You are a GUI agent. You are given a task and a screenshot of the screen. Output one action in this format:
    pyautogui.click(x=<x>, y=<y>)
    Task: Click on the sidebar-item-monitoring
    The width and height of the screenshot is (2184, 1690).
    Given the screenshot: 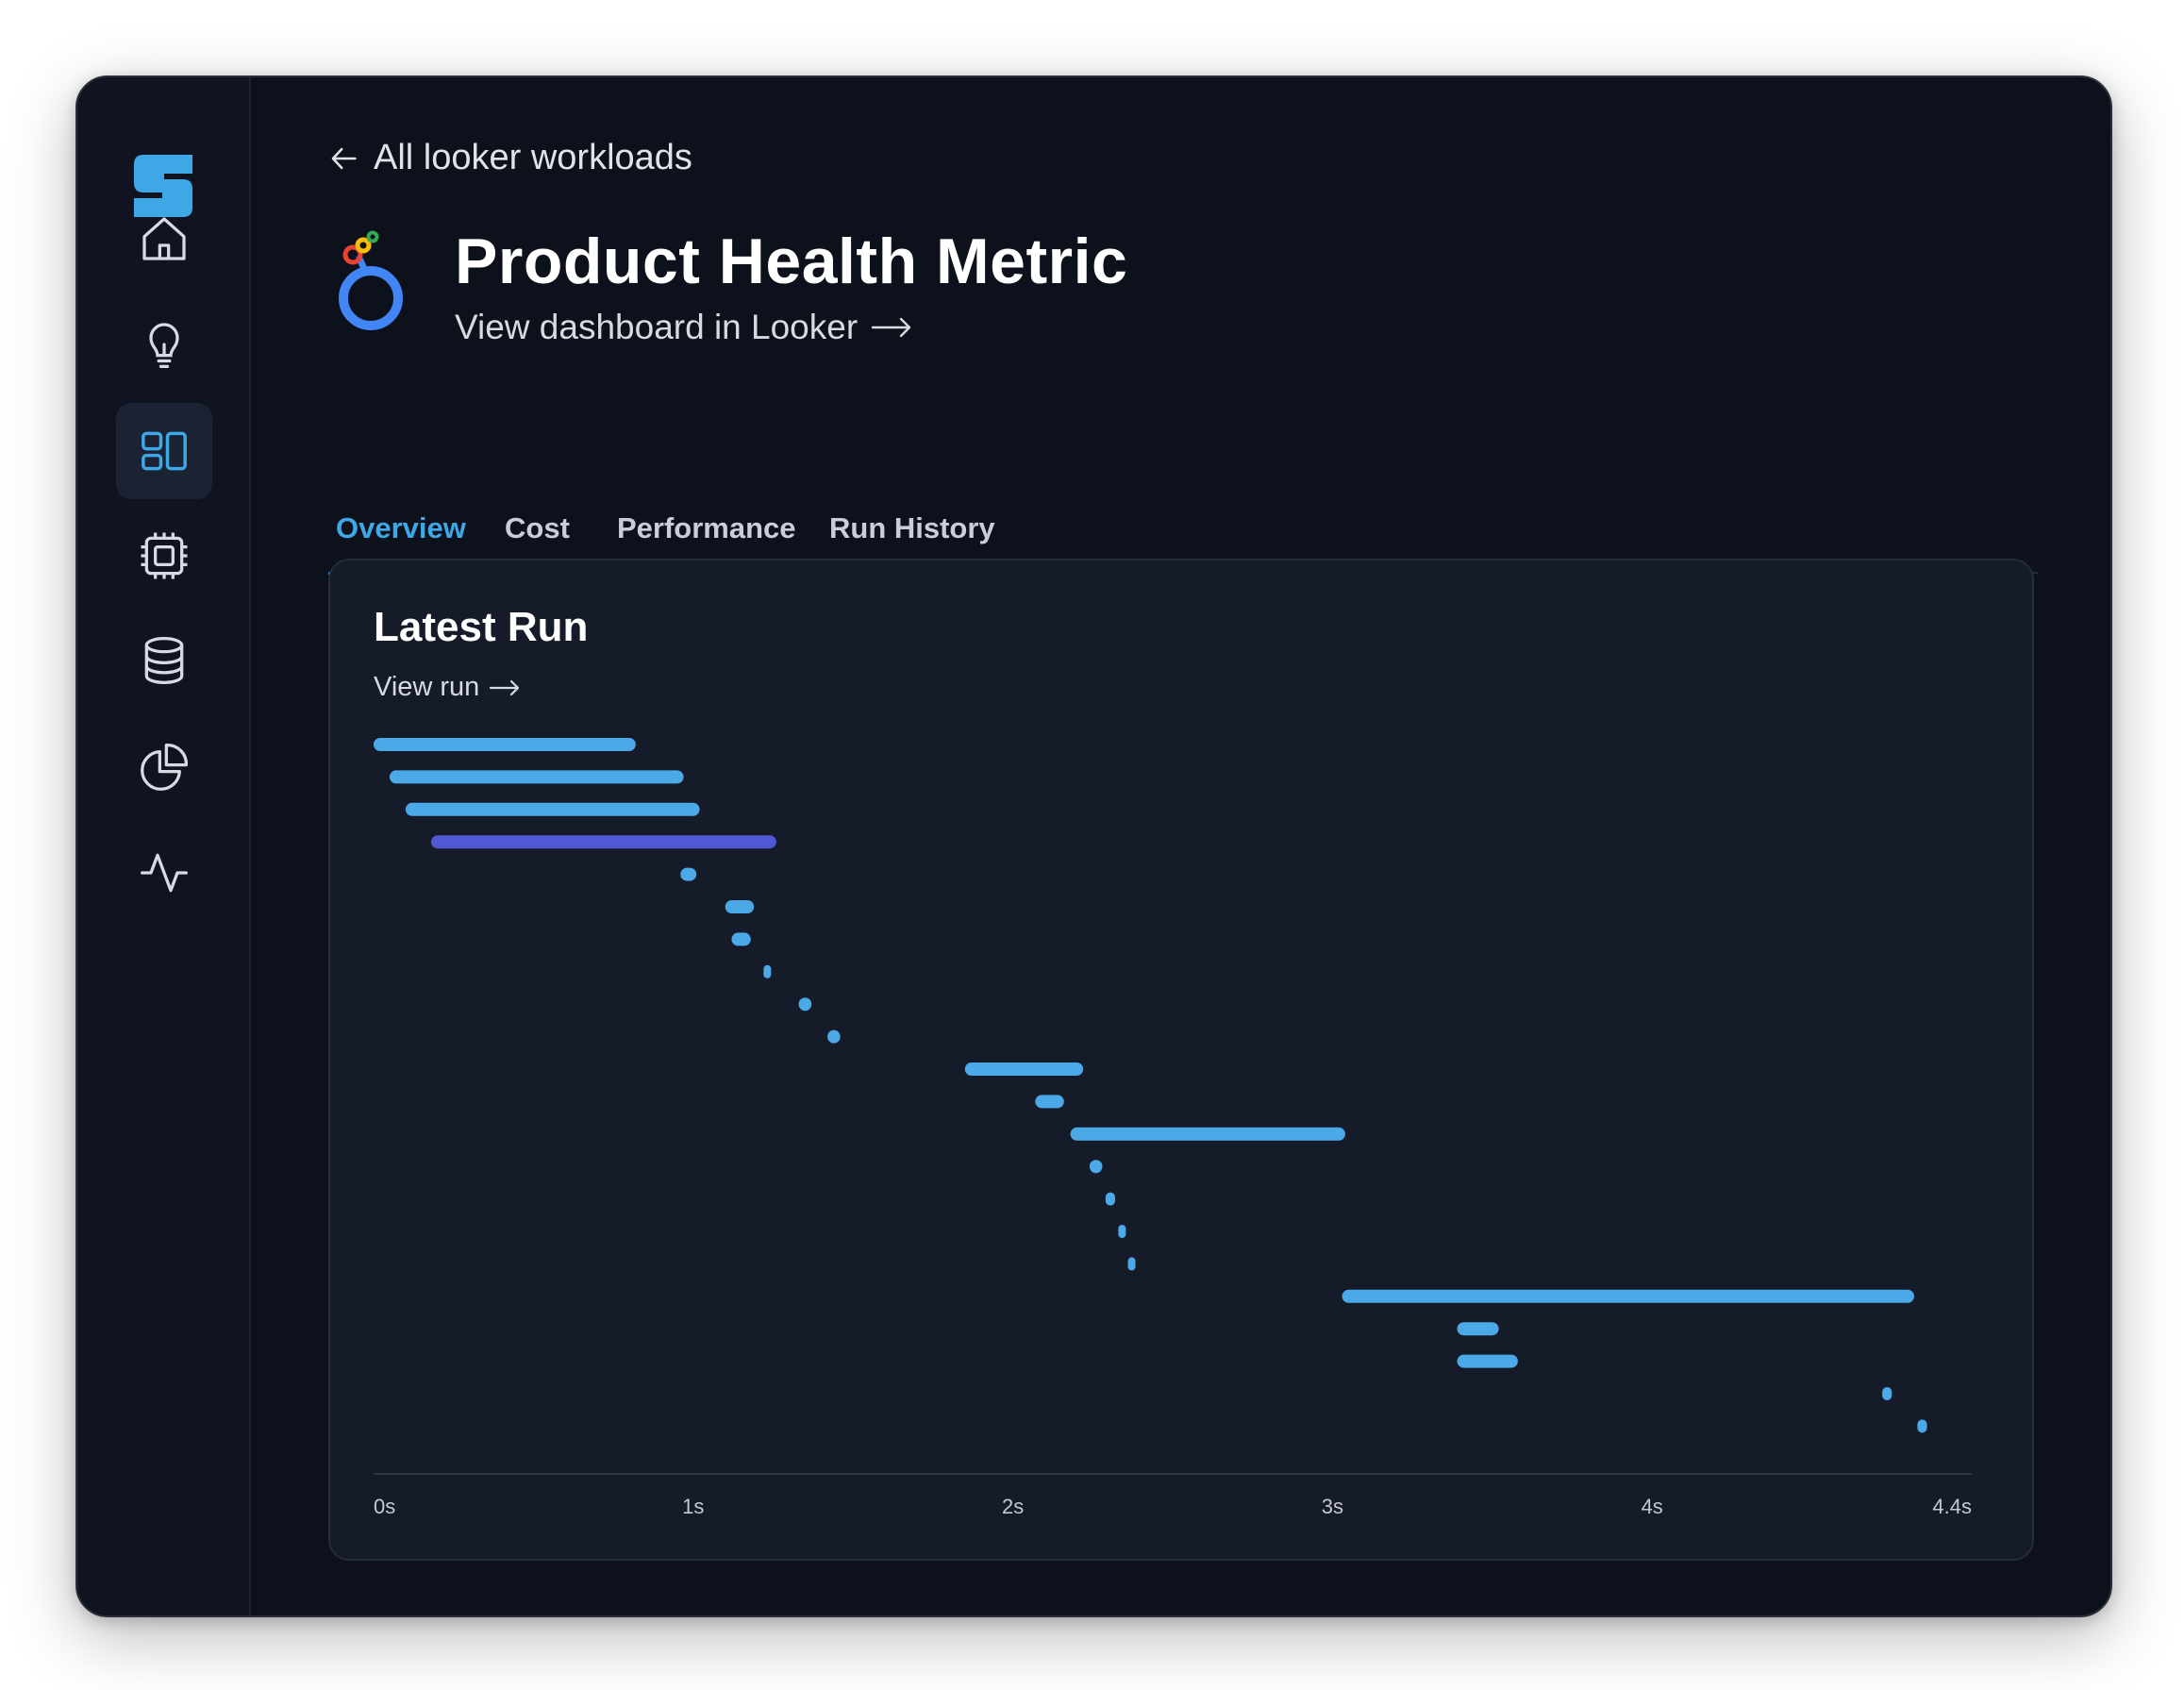 What is the action you would take?
    pyautogui.click(x=164, y=873)
    